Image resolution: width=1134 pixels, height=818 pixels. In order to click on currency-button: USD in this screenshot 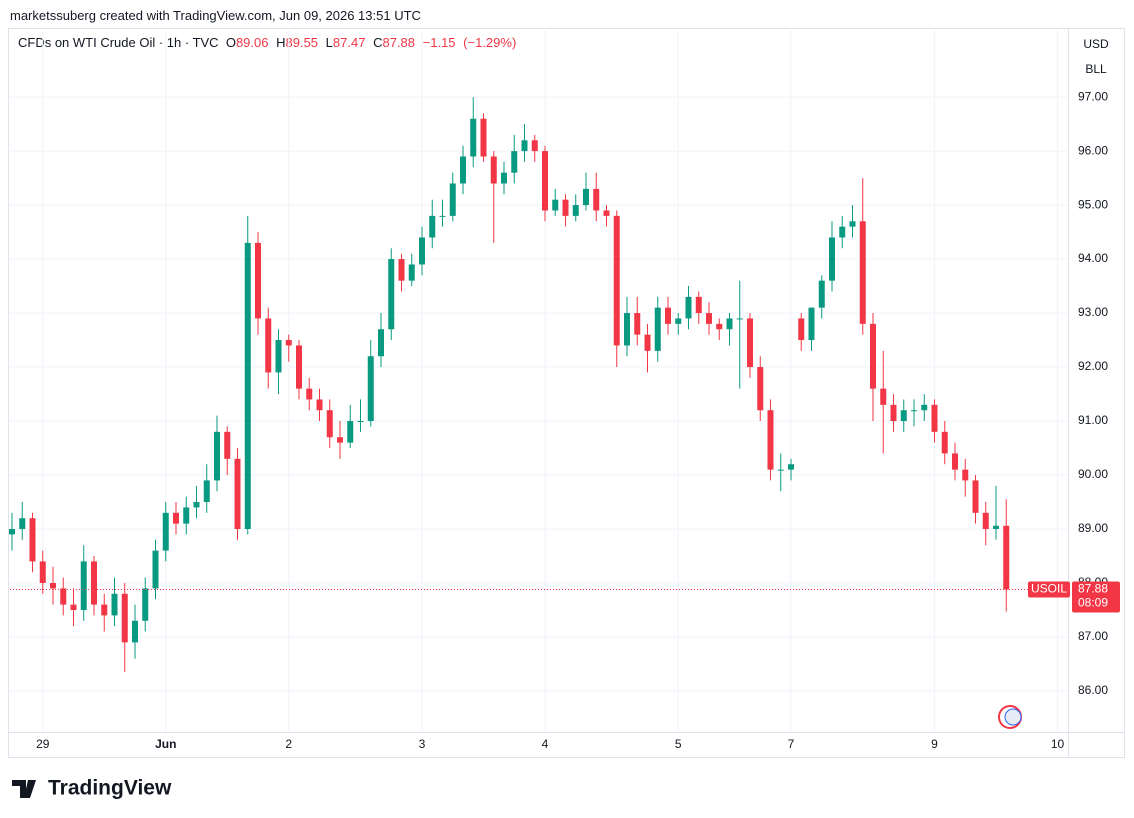, I will do `click(1096, 44)`.